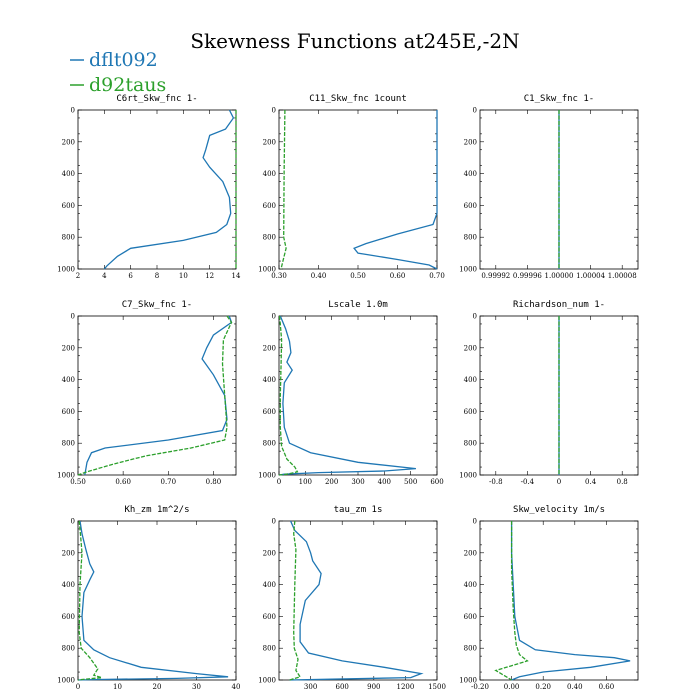 This screenshot has width=700, height=700. I want to click on x-tick-label: 0.80, so click(214, 482).